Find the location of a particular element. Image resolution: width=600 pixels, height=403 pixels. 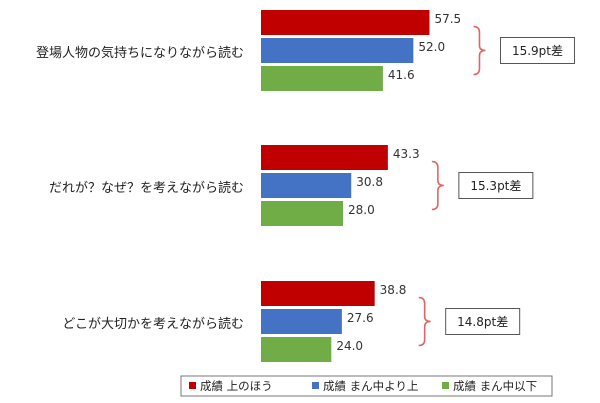

difference-label: 14.8pt差 is located at coordinates (482, 322).